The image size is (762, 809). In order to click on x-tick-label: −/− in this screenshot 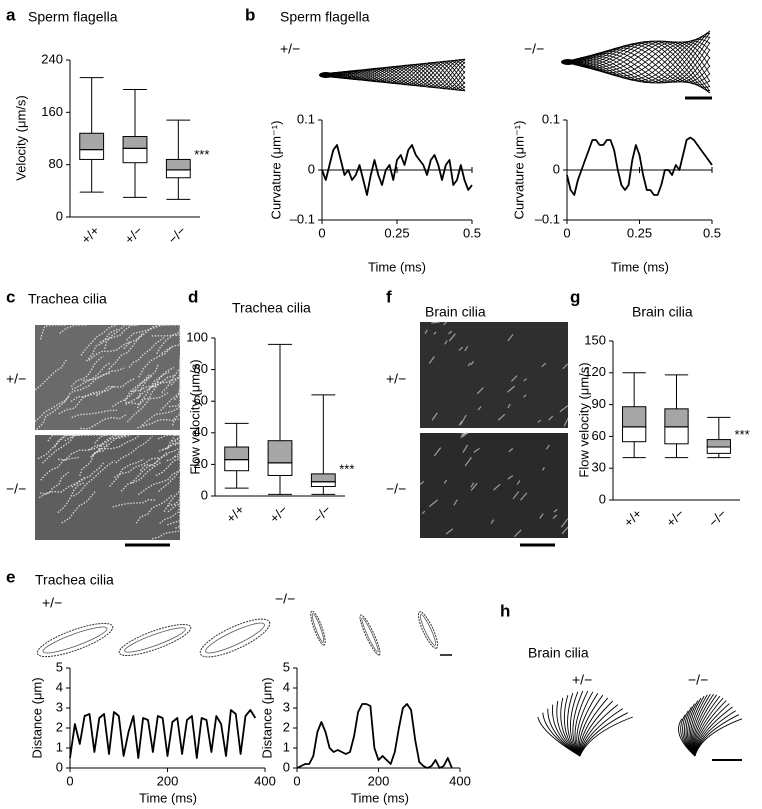, I will do `click(322, 514)`.